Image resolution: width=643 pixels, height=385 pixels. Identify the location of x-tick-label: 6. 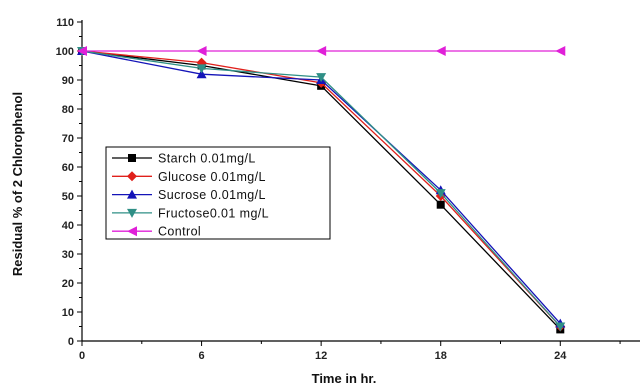
(202, 356).